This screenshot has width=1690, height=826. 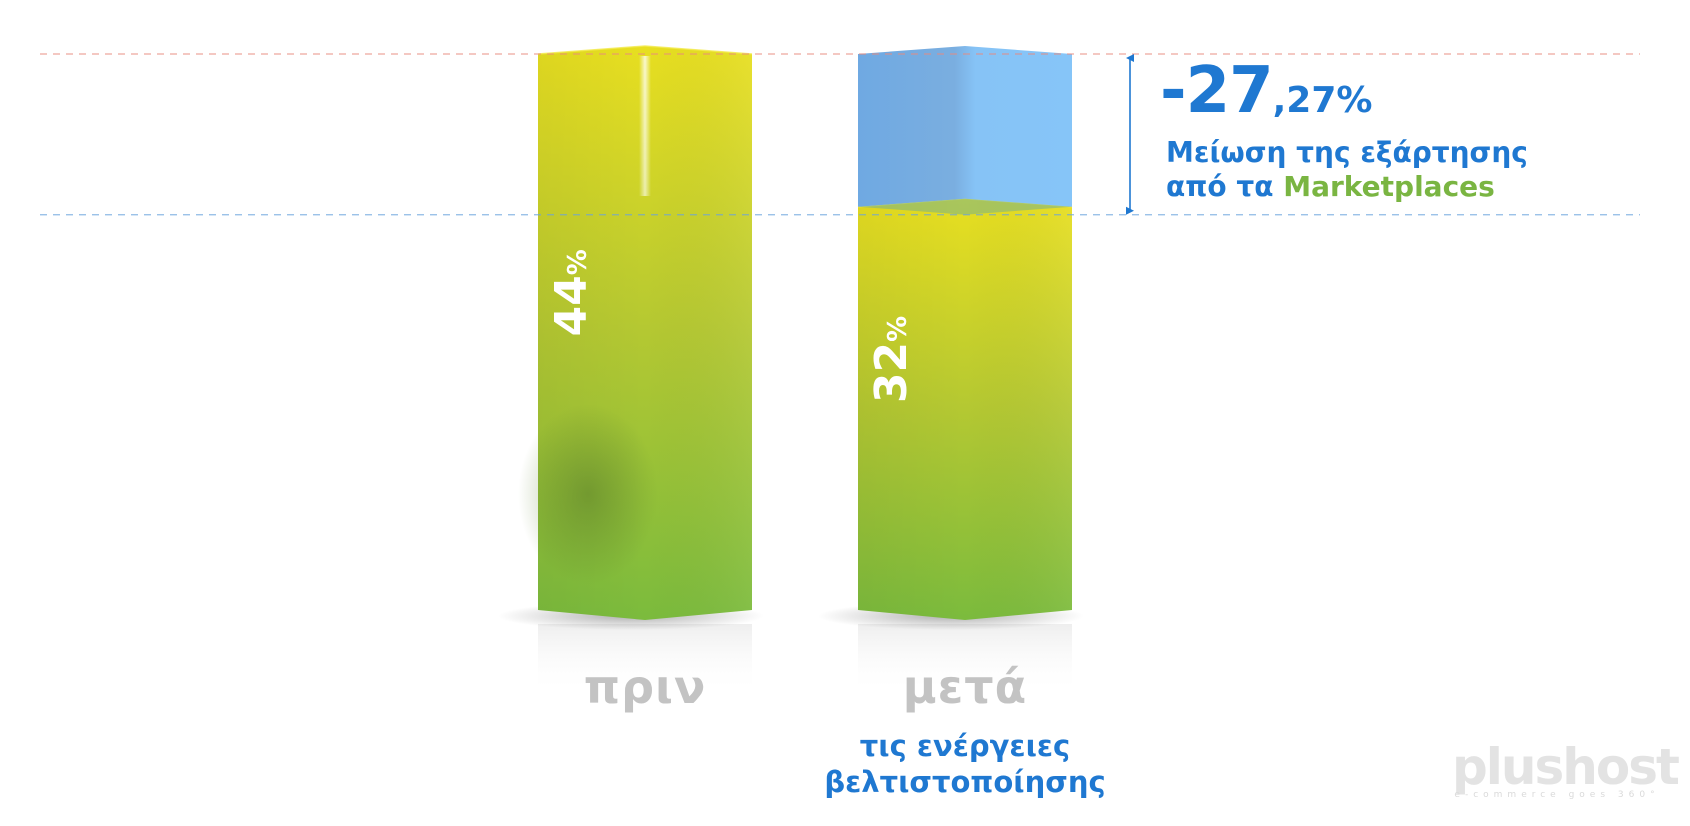 I want to click on category-label-before: πριν, so click(x=645, y=687).